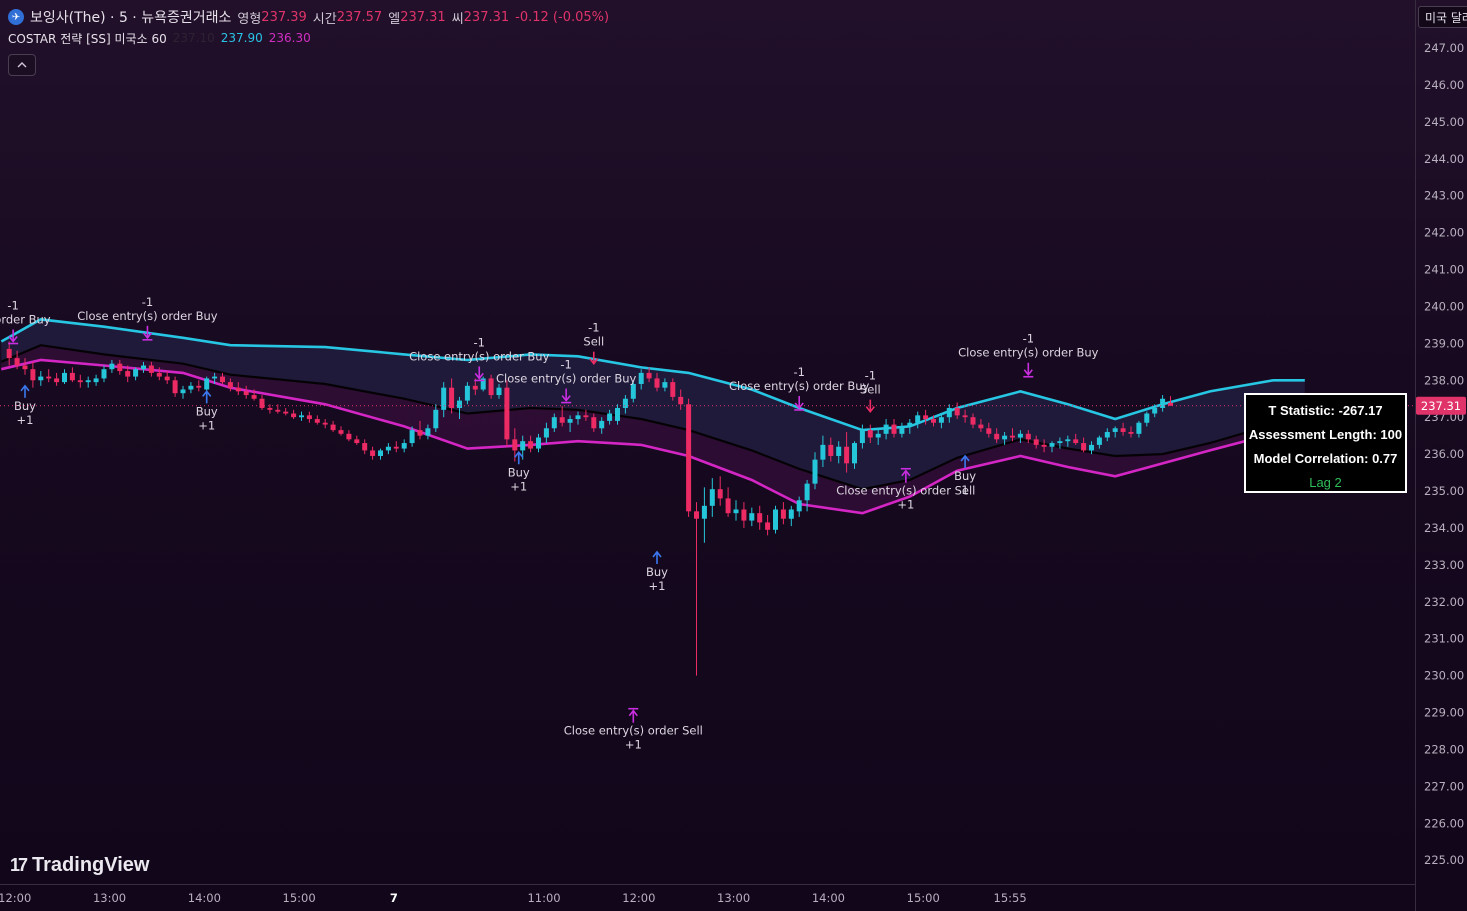 This screenshot has width=1467, height=911. What do you see at coordinates (131, 18) in the screenshot?
I see `symbol-title: 보잉사(The) · 5 · 뉴욕증권거래소` at bounding box center [131, 18].